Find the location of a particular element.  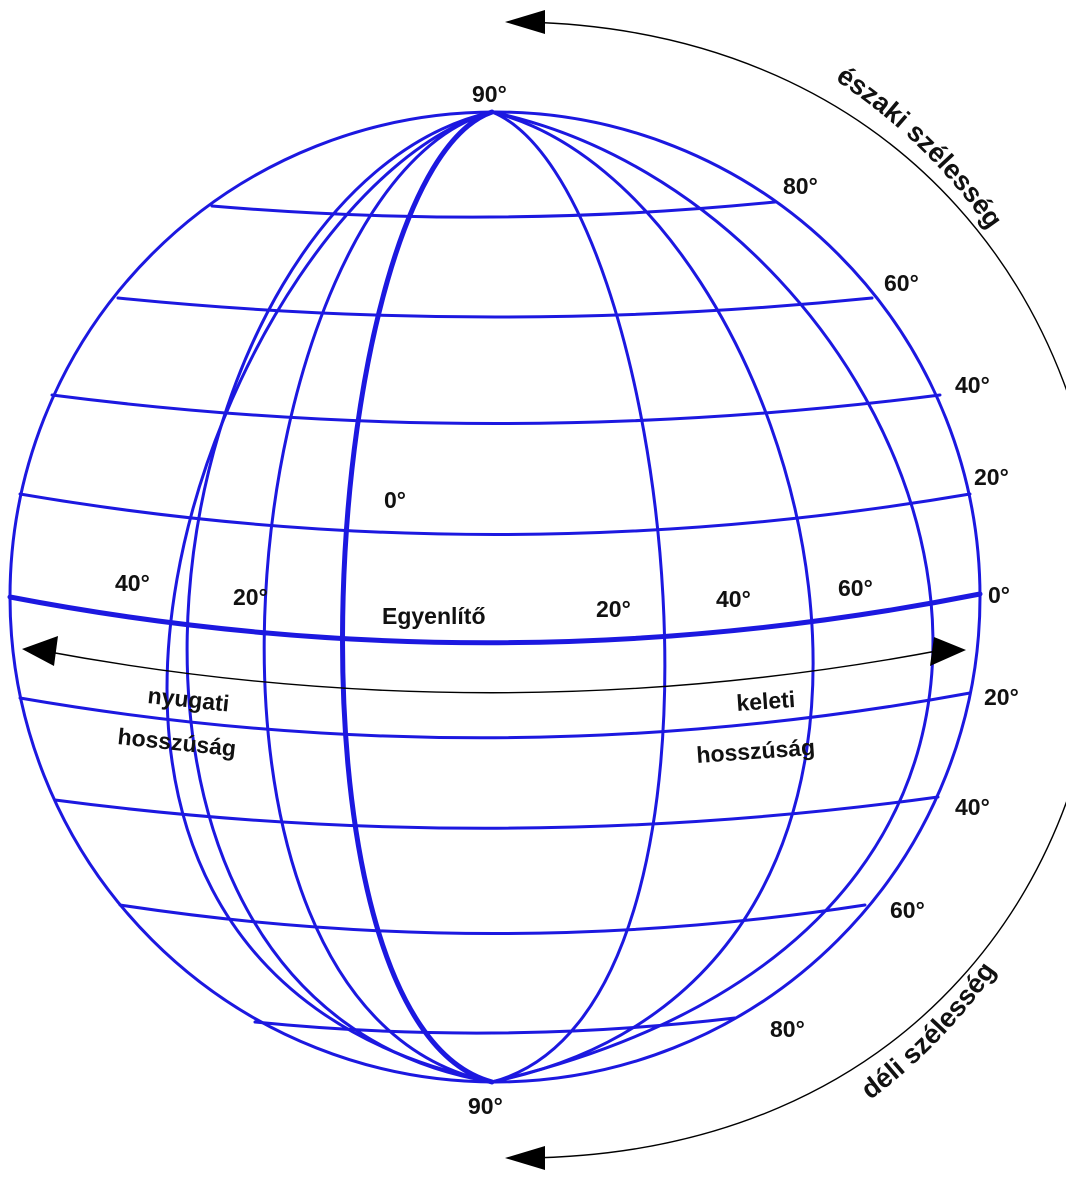

prime-meridian-label: 0° is located at coordinates (395, 500).